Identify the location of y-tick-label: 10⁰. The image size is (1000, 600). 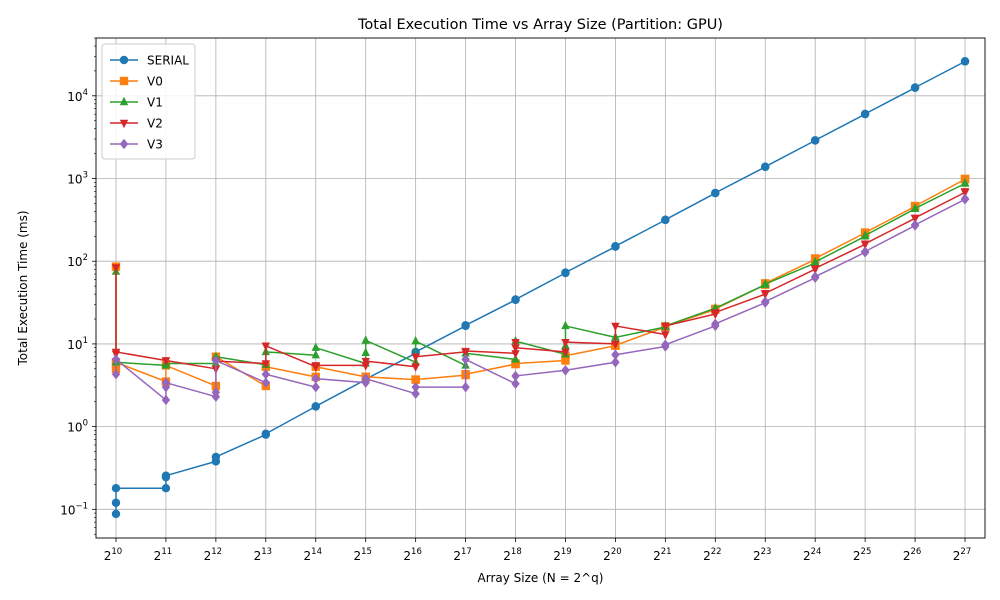
(77, 427).